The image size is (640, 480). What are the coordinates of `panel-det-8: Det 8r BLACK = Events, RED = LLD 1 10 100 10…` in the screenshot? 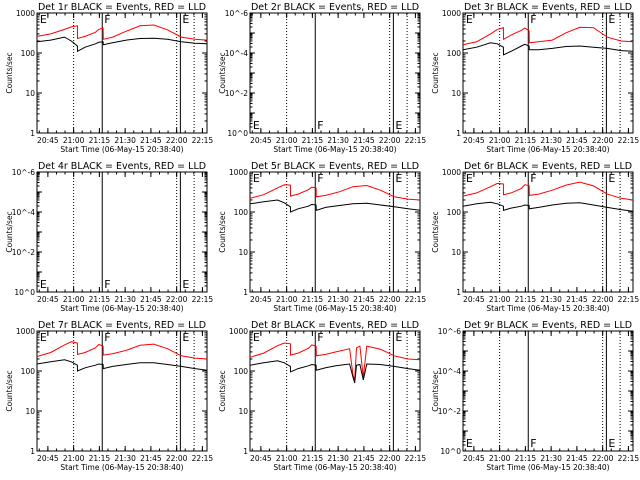 It's located at (322, 396).